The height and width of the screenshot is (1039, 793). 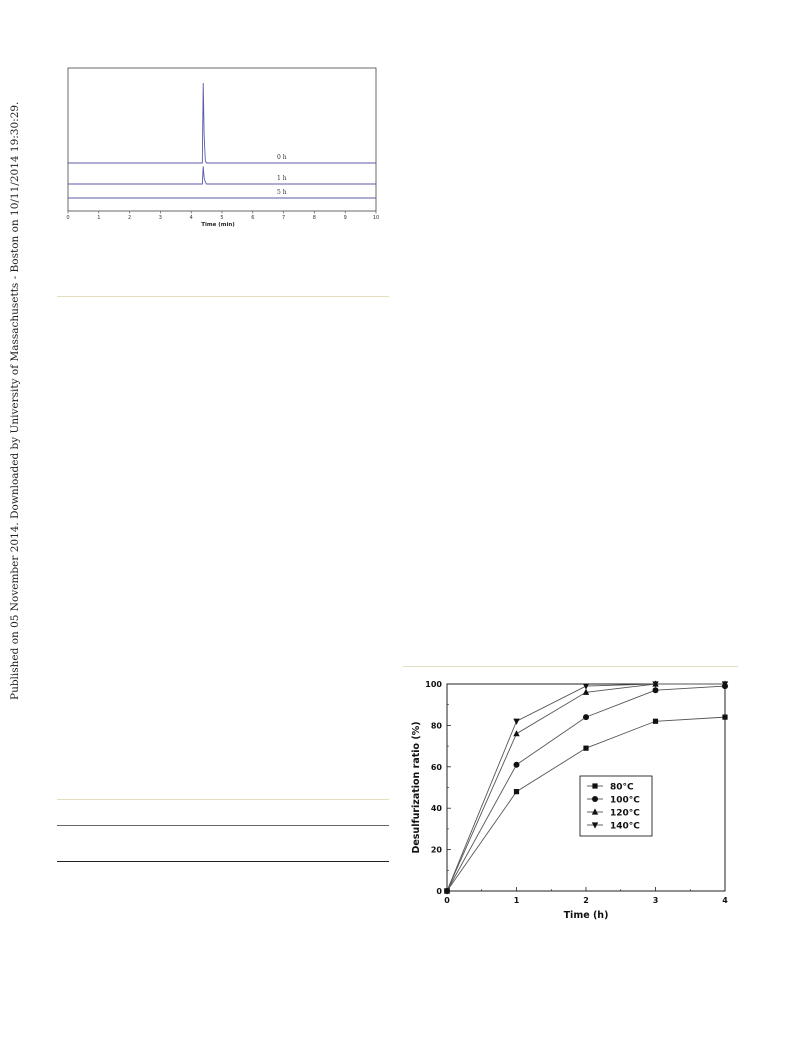 What do you see at coordinates (282, 178) in the screenshot?
I see `series-label: 1 h` at bounding box center [282, 178].